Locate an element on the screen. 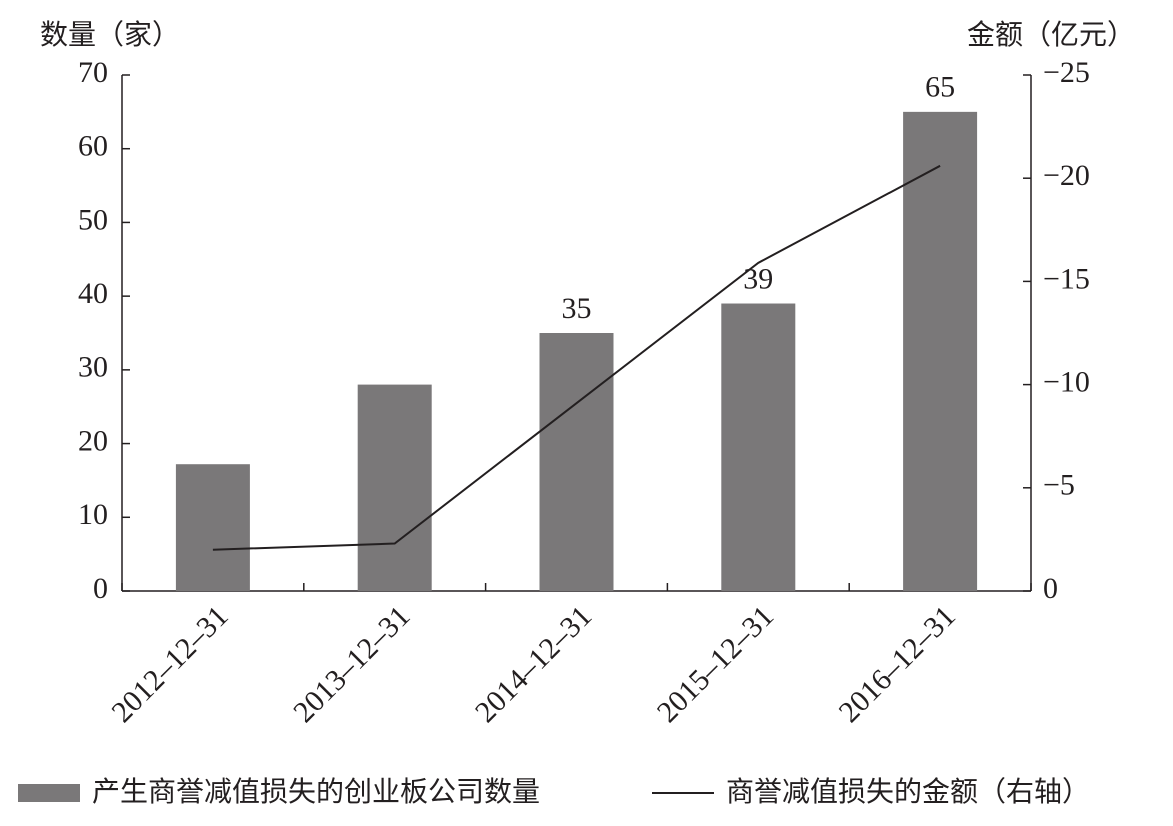 The image size is (1173, 826). x-tick-label: 2012–12–31 is located at coordinates (169, 663).